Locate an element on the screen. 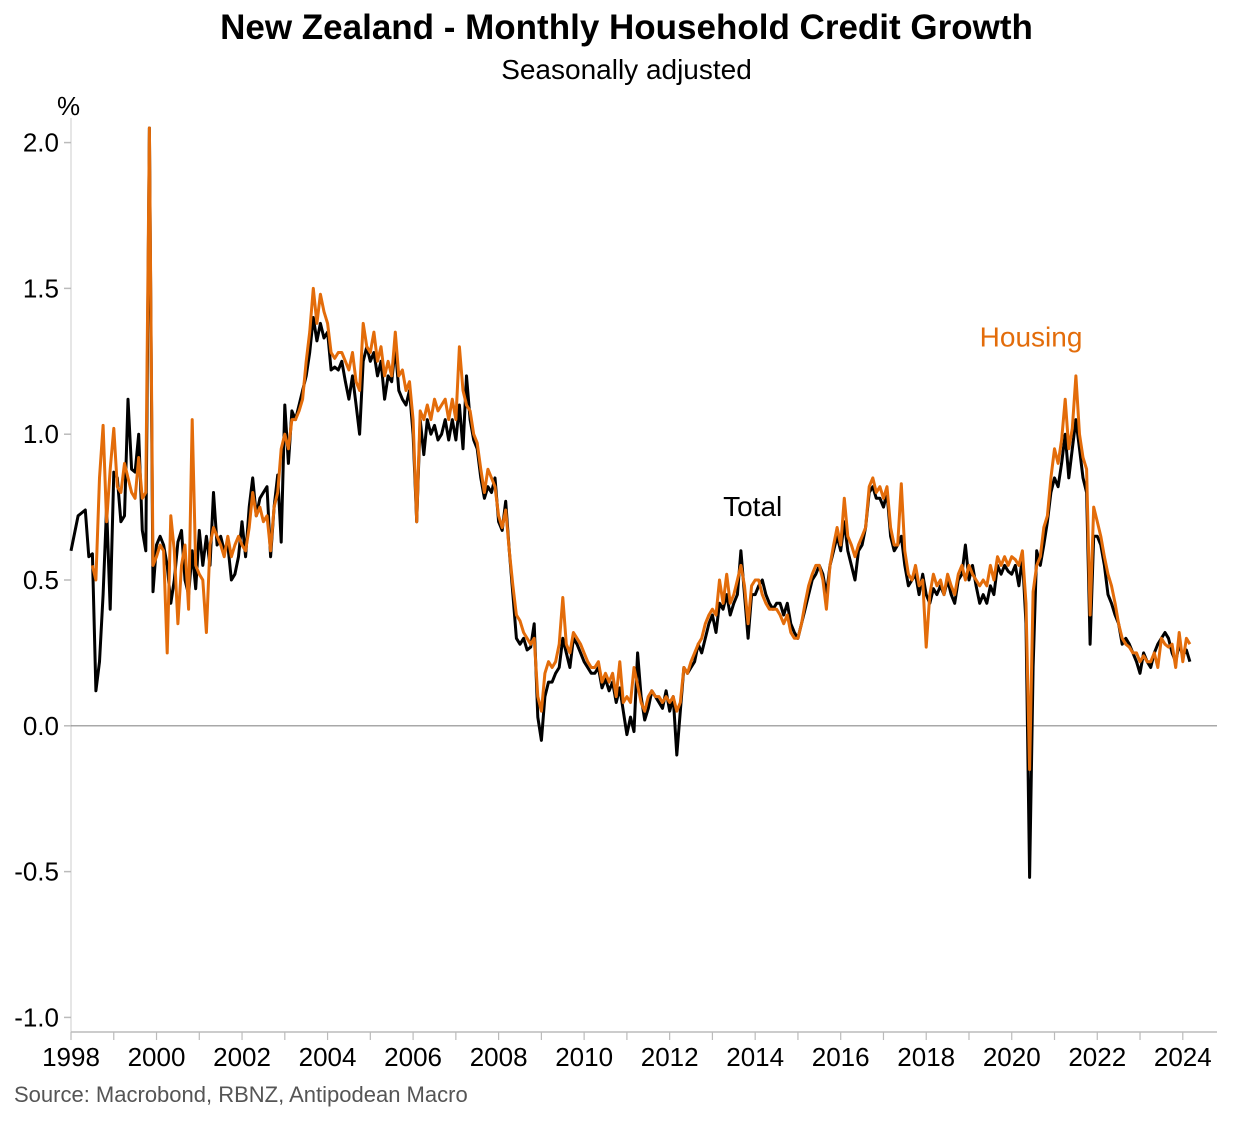 The height and width of the screenshot is (1122, 1253). x-tick-label: 2024 is located at coordinates (1183, 1057).